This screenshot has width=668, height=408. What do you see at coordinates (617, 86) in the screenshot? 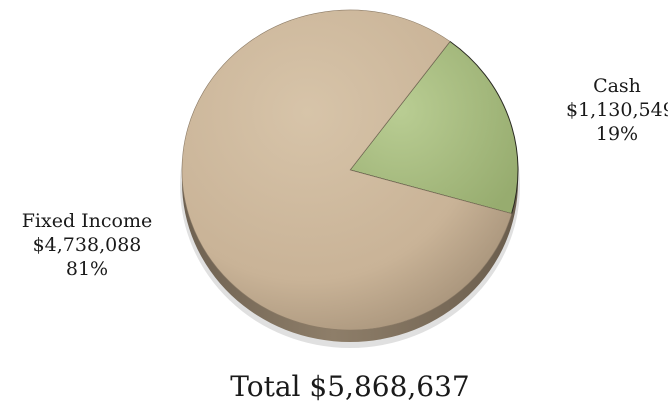
I see `cash-label: Cash` at bounding box center [617, 86].